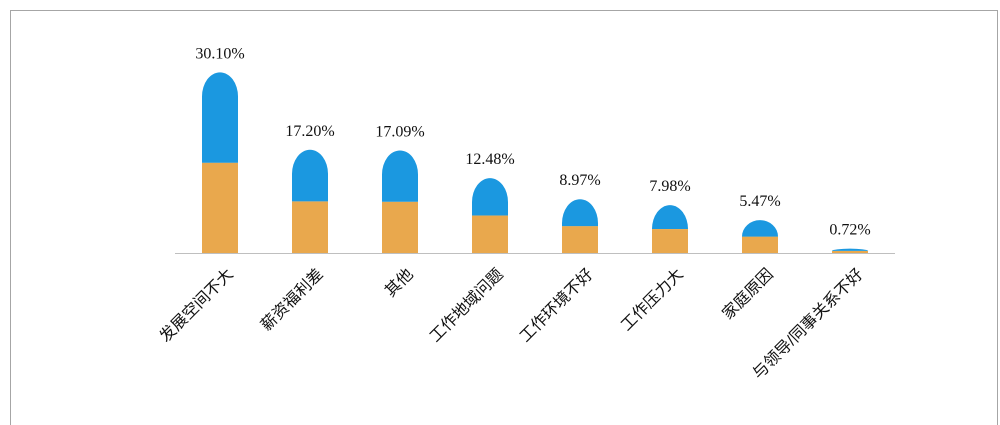 The image size is (1000, 425). What do you see at coordinates (669, 186) in the screenshot?
I see `value-label: 7.98%` at bounding box center [669, 186].